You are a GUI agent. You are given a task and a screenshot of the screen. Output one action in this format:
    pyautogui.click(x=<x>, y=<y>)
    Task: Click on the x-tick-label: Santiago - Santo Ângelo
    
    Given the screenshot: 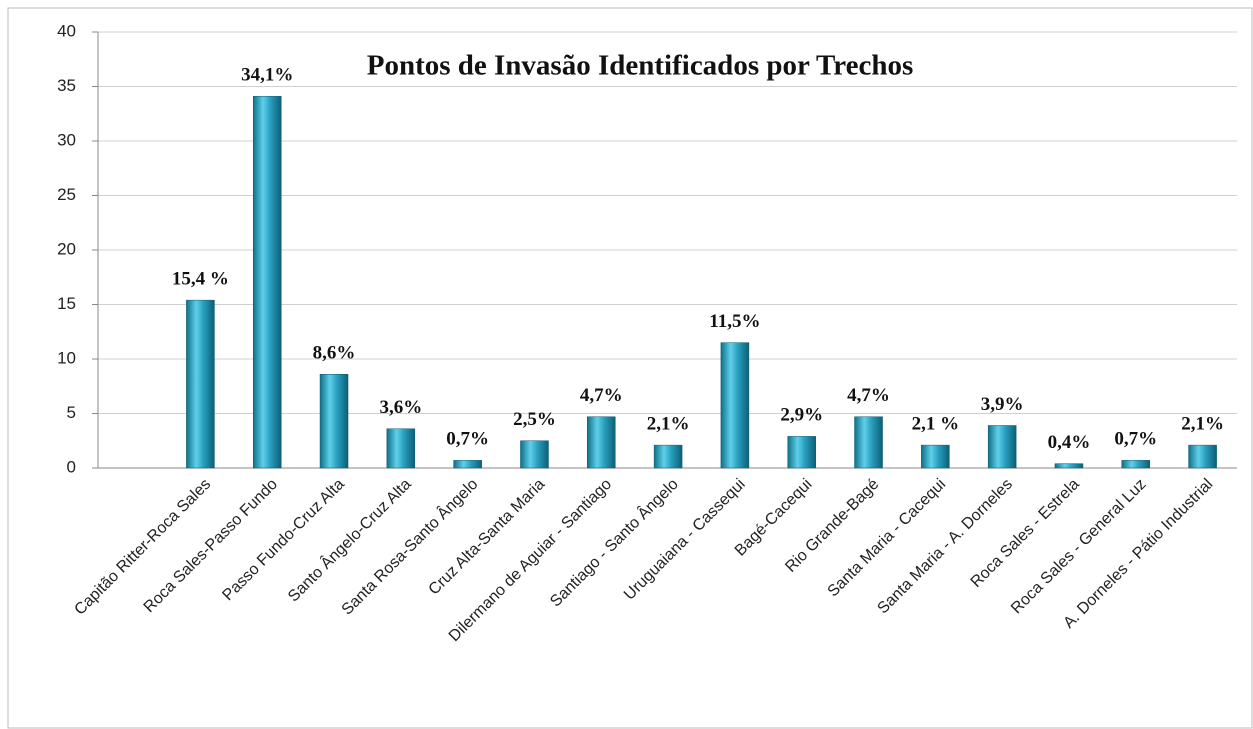 What is the action you would take?
    pyautogui.click(x=614, y=542)
    